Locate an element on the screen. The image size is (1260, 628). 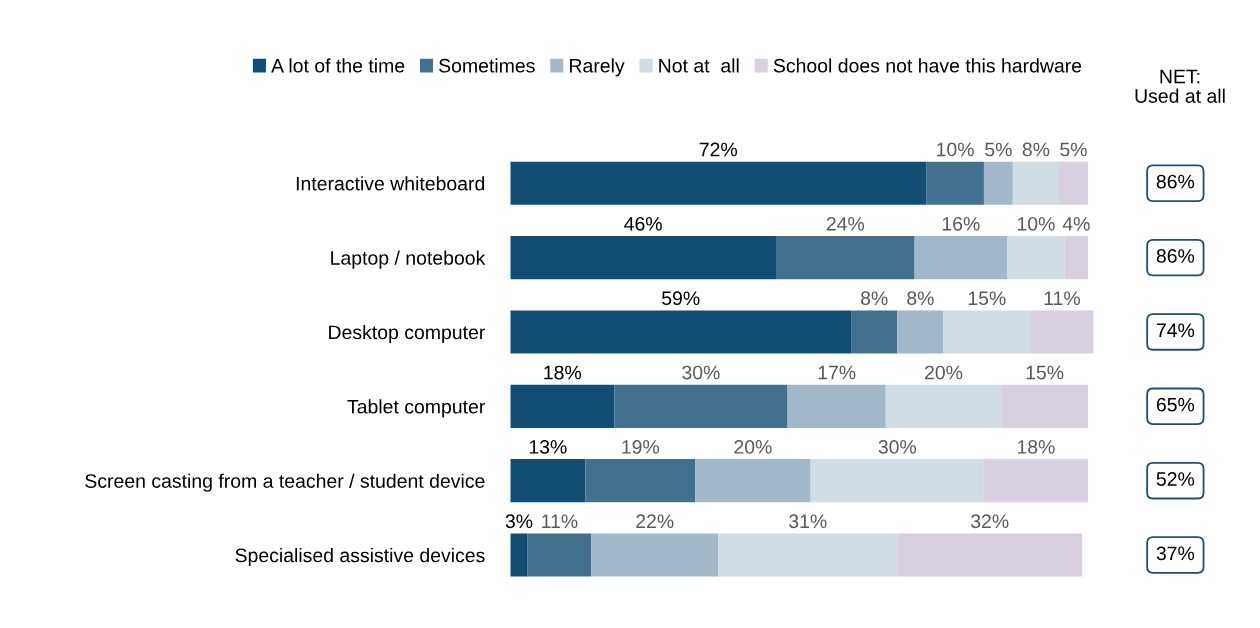
y-tick-label: Specialised assistive devices is located at coordinates (360, 557).